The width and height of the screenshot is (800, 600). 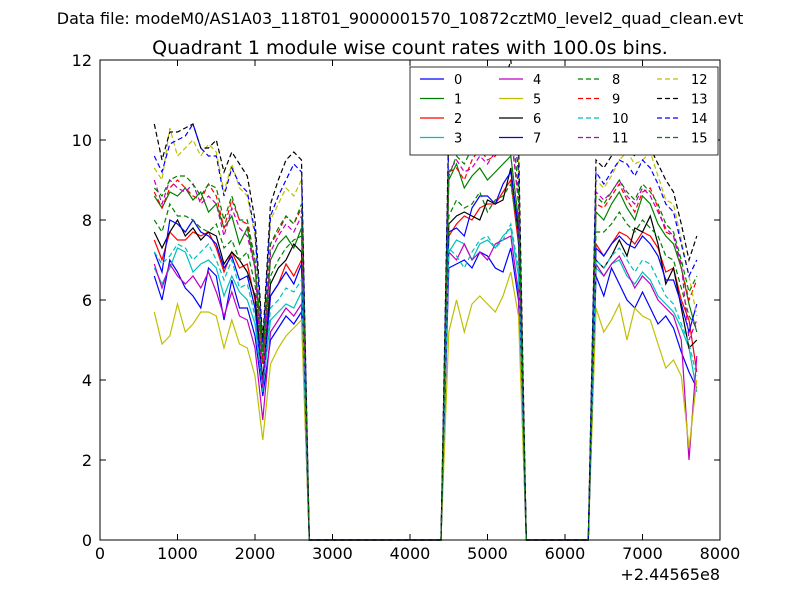 I want to click on y-tick-label: 12, so click(x=82, y=60).